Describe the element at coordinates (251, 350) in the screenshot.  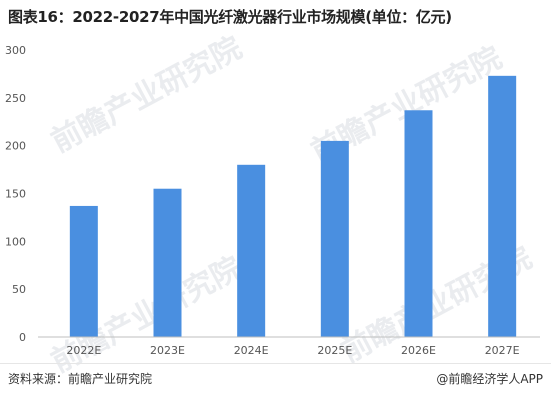
I see `x-tick-label: 2024E` at that location.